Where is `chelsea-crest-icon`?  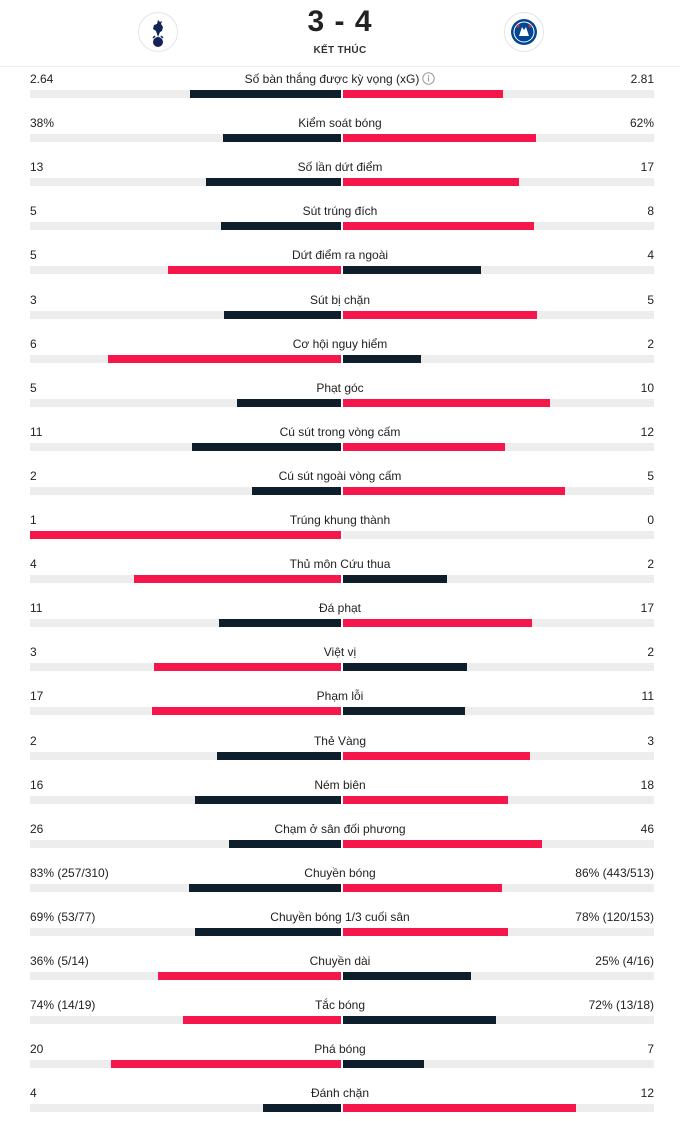
chelsea-crest-icon is located at coordinates (524, 32).